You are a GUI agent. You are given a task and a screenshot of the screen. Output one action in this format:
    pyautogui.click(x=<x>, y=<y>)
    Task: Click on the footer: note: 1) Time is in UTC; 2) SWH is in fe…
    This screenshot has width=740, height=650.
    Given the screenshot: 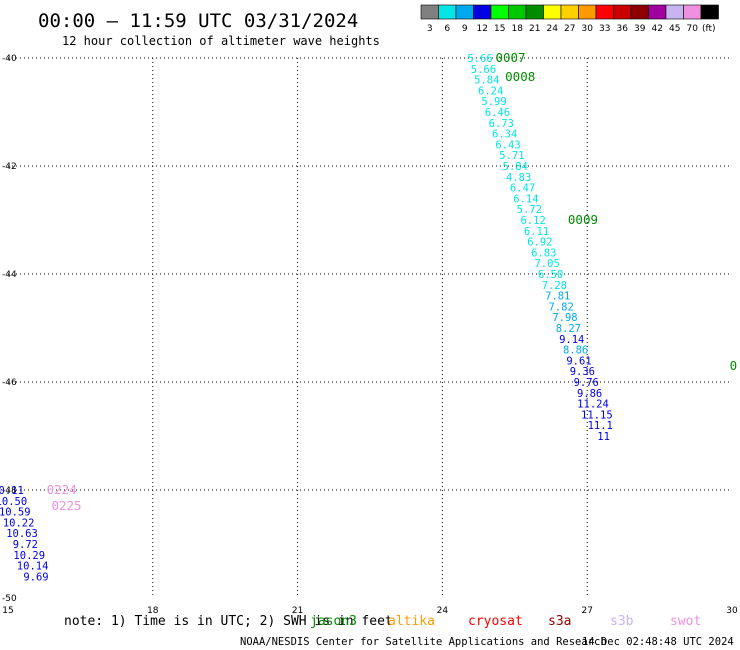 What is the action you would take?
    pyautogui.click(x=399, y=631)
    